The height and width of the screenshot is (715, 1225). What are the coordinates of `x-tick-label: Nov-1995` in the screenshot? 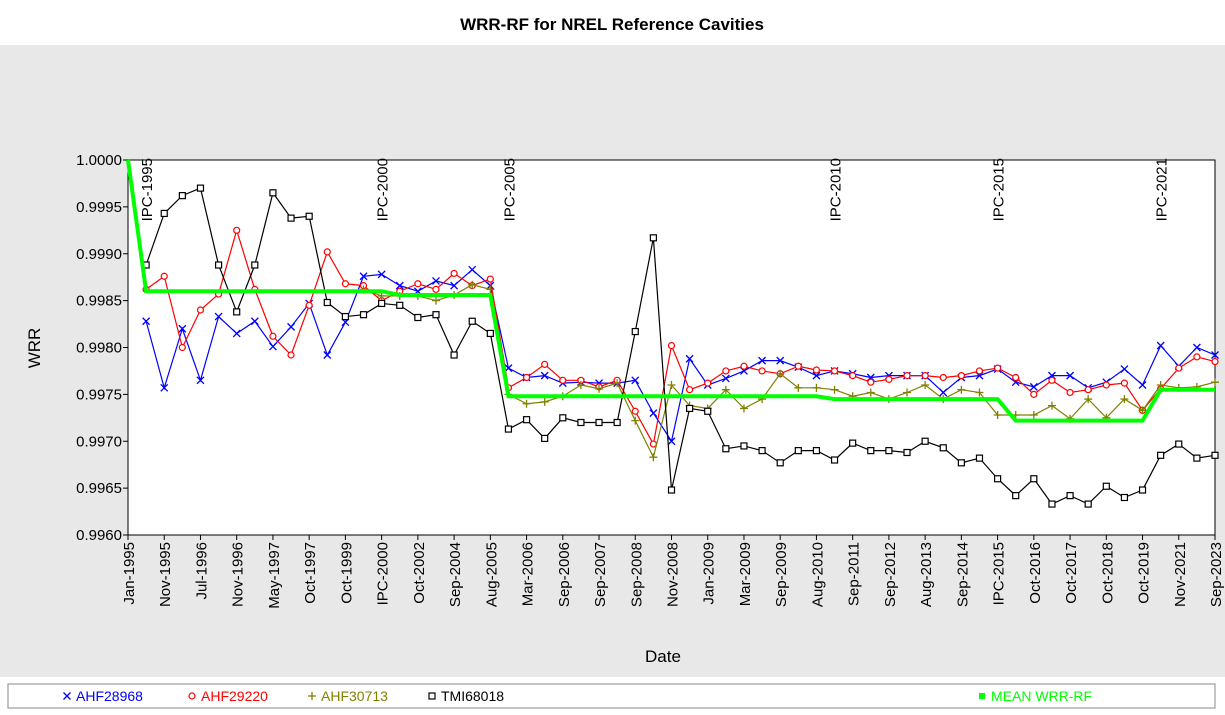 It's located at (165, 574).